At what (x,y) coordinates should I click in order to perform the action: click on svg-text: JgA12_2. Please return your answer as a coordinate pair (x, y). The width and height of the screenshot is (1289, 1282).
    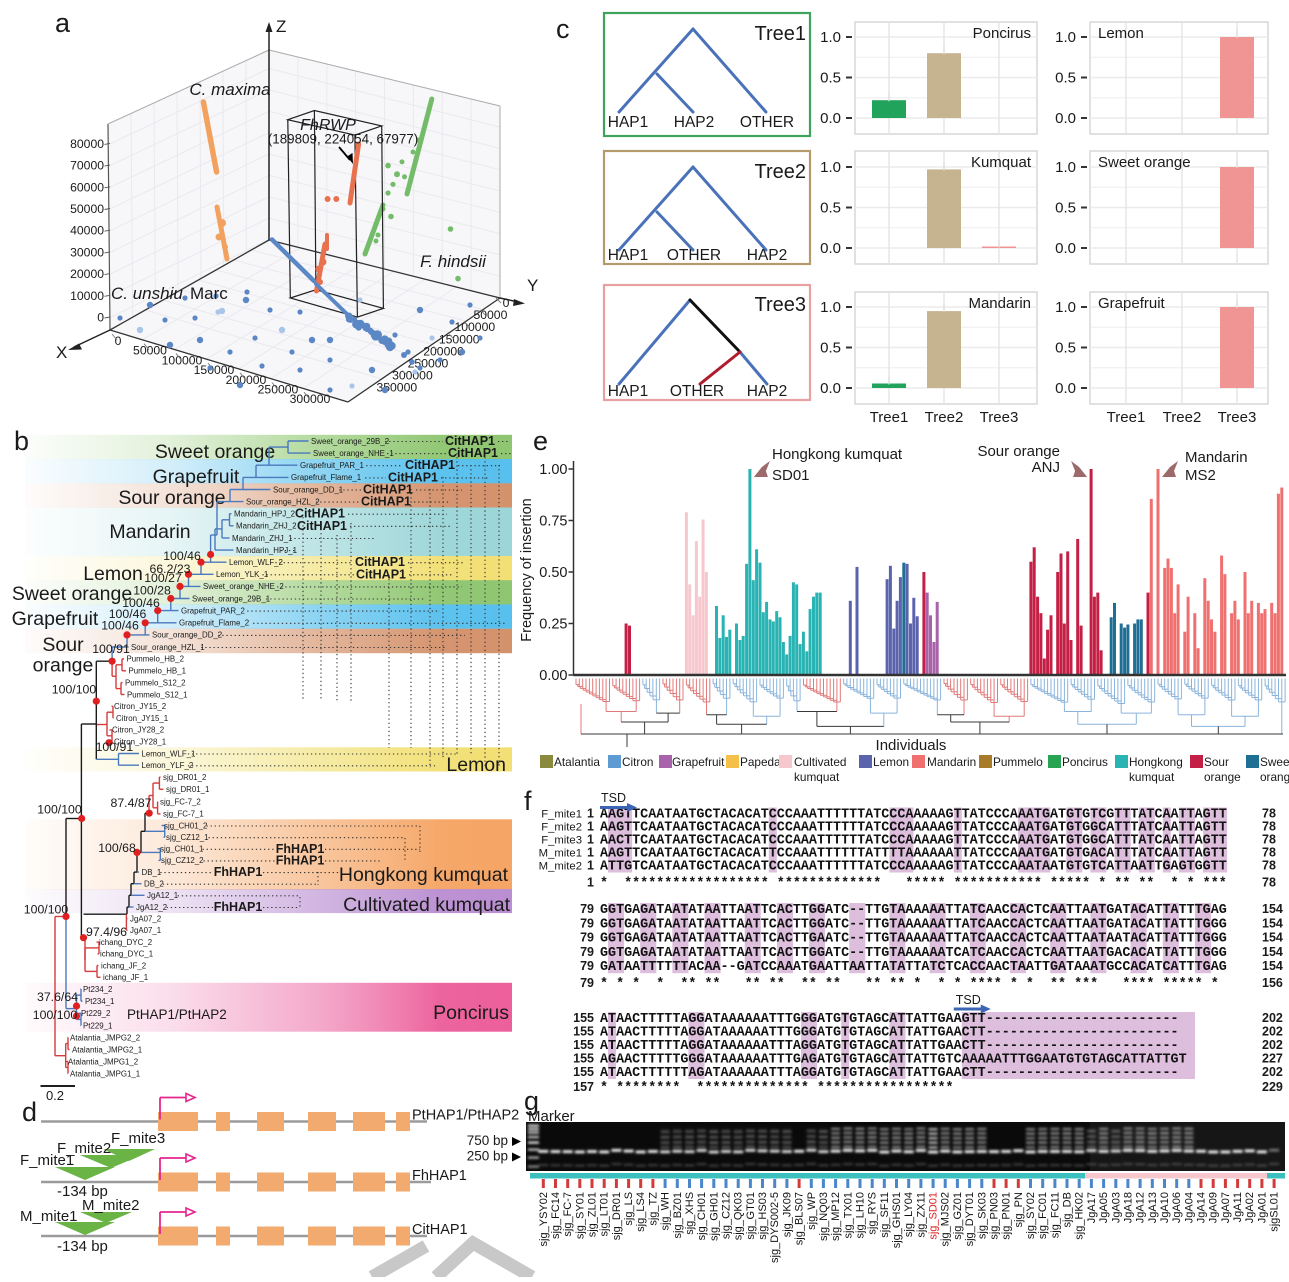
    Looking at the image, I should click on (151, 907).